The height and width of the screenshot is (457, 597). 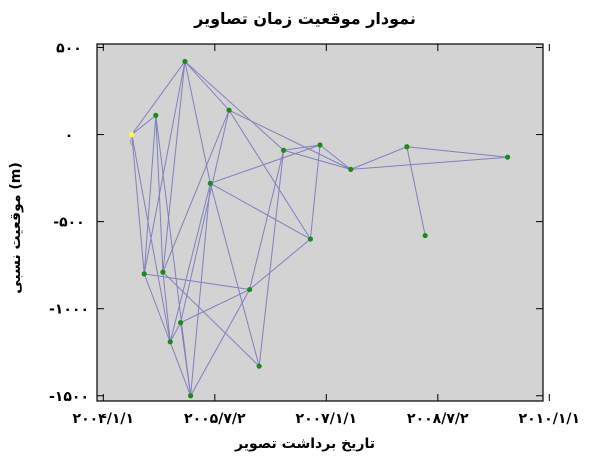 What do you see at coordinates (69, 310) in the screenshot?
I see `y-tick-label: -۱۰۰۰` at bounding box center [69, 310].